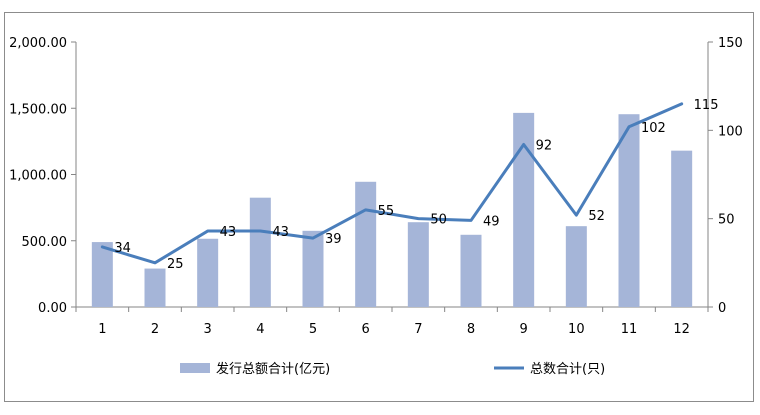  I want to click on x-tick-label: 10, so click(576, 329).